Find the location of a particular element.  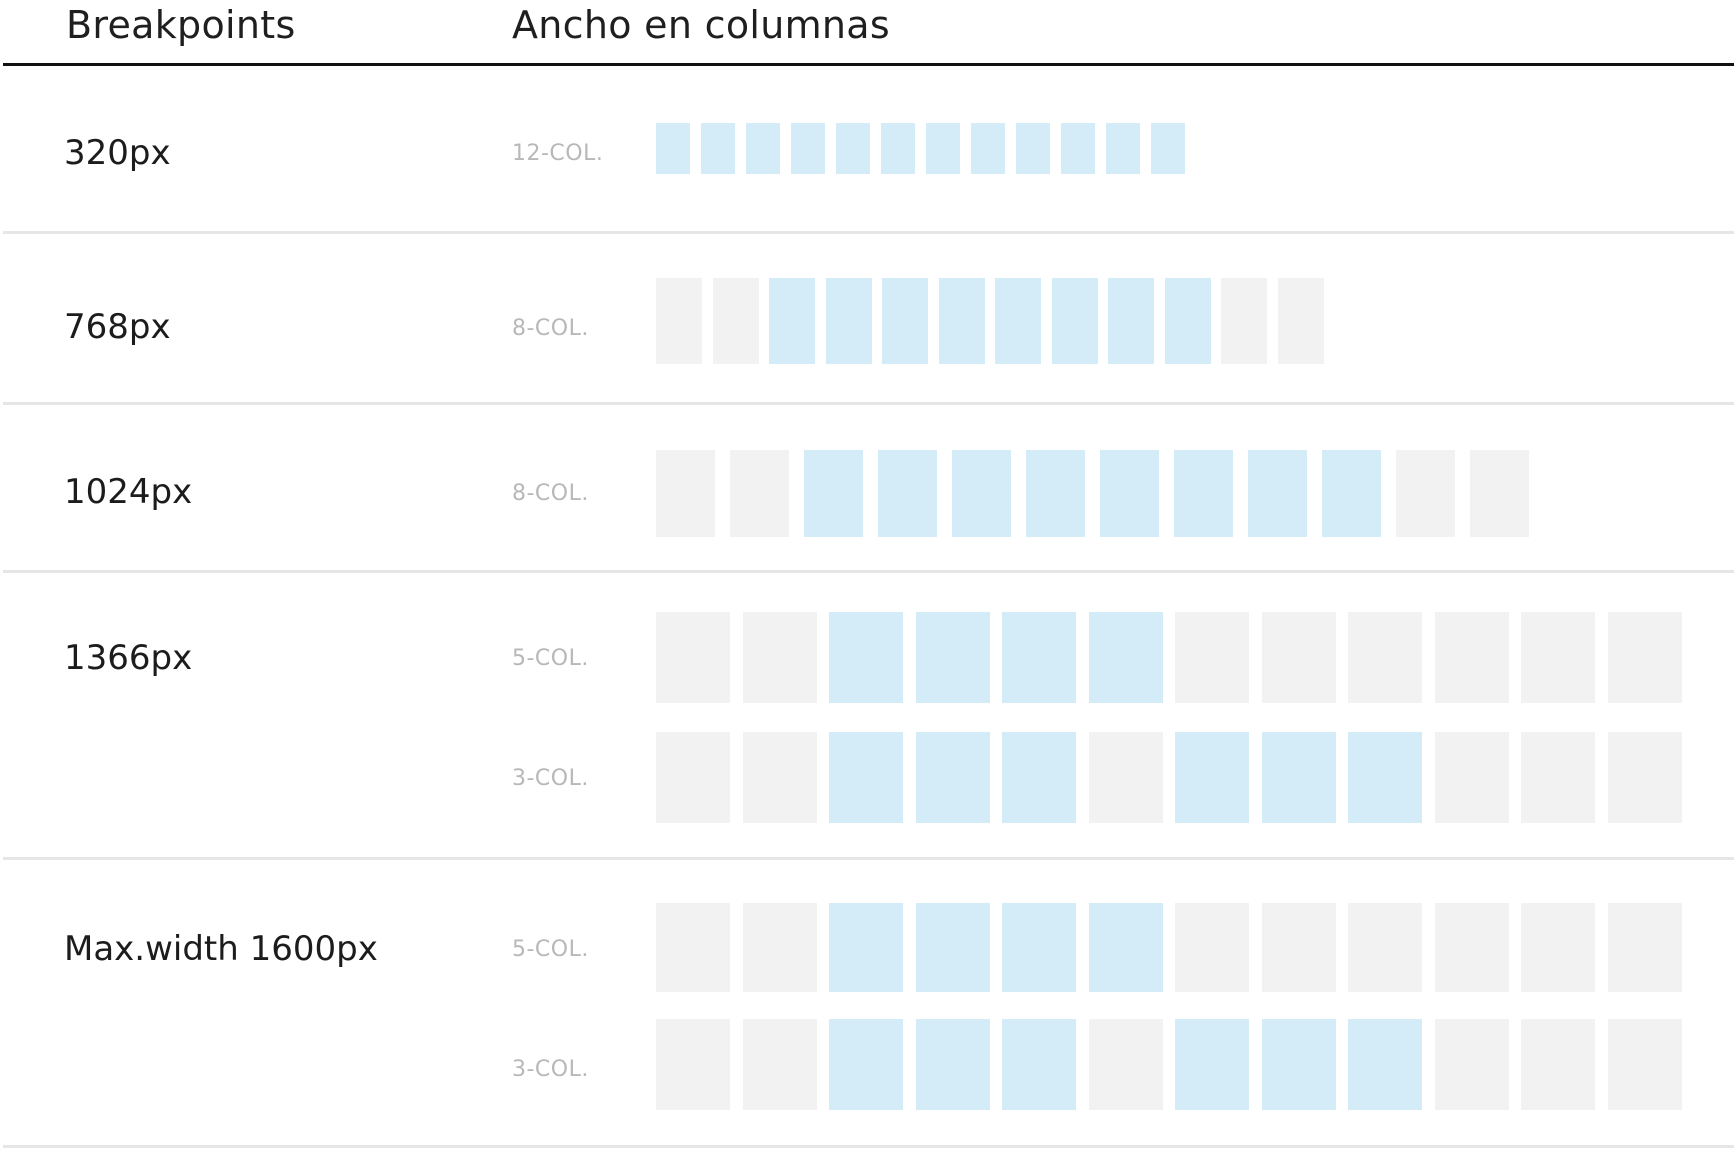

breakpoints-column-title: Breakpoints is located at coordinates (181, 25).